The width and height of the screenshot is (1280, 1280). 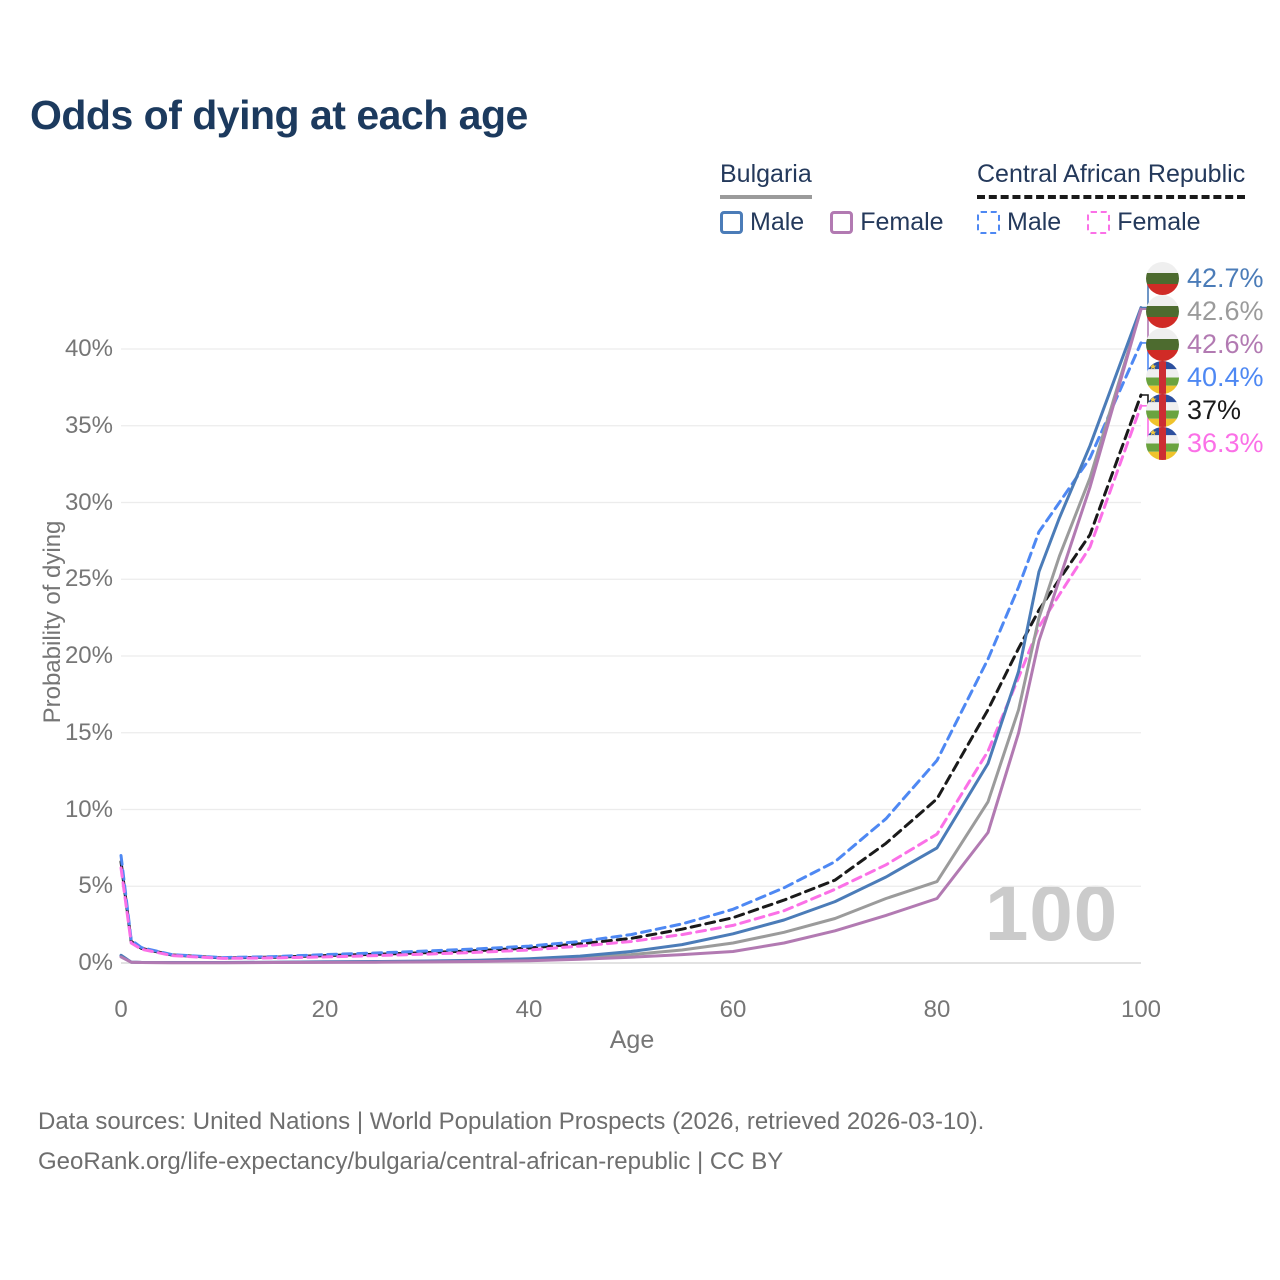 I want to click on y-tick-label: 30%, so click(x=88, y=502).